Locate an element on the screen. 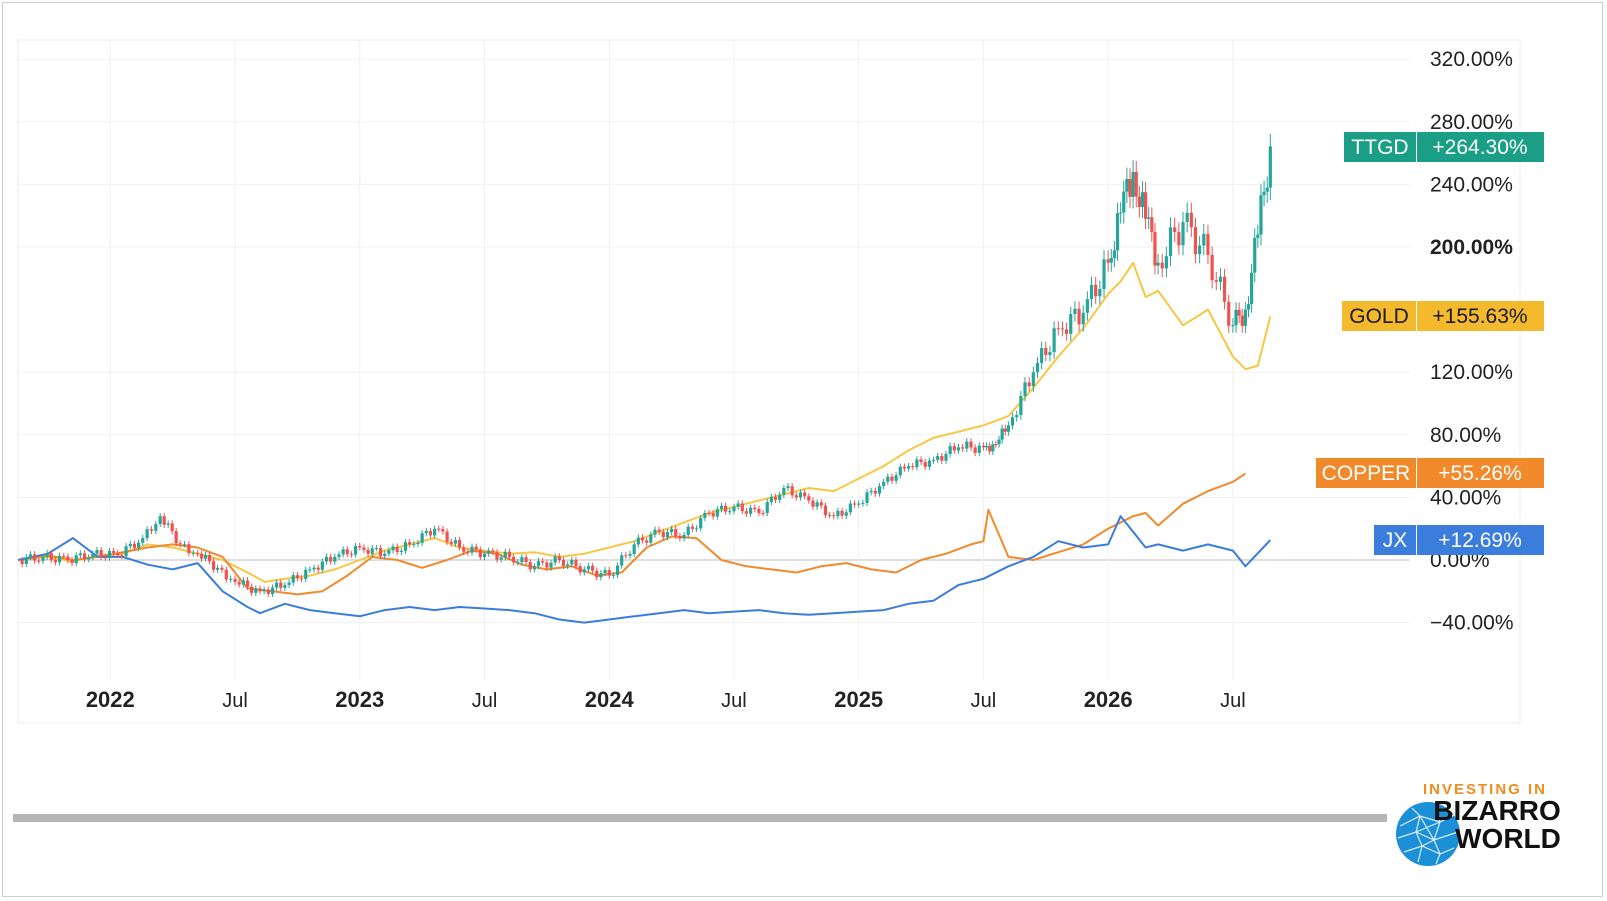 The width and height of the screenshot is (1607, 901). tag-series-value: +155.63% is located at coordinates (1479, 316).